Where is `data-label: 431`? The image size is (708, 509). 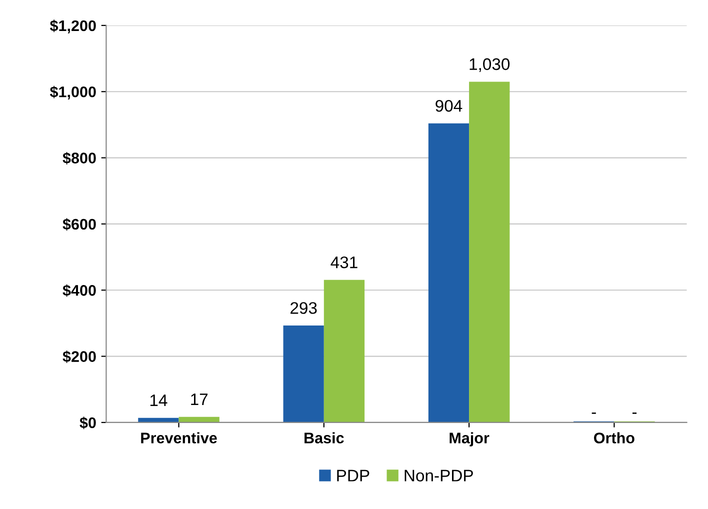 data-label: 431 is located at coordinates (344, 262).